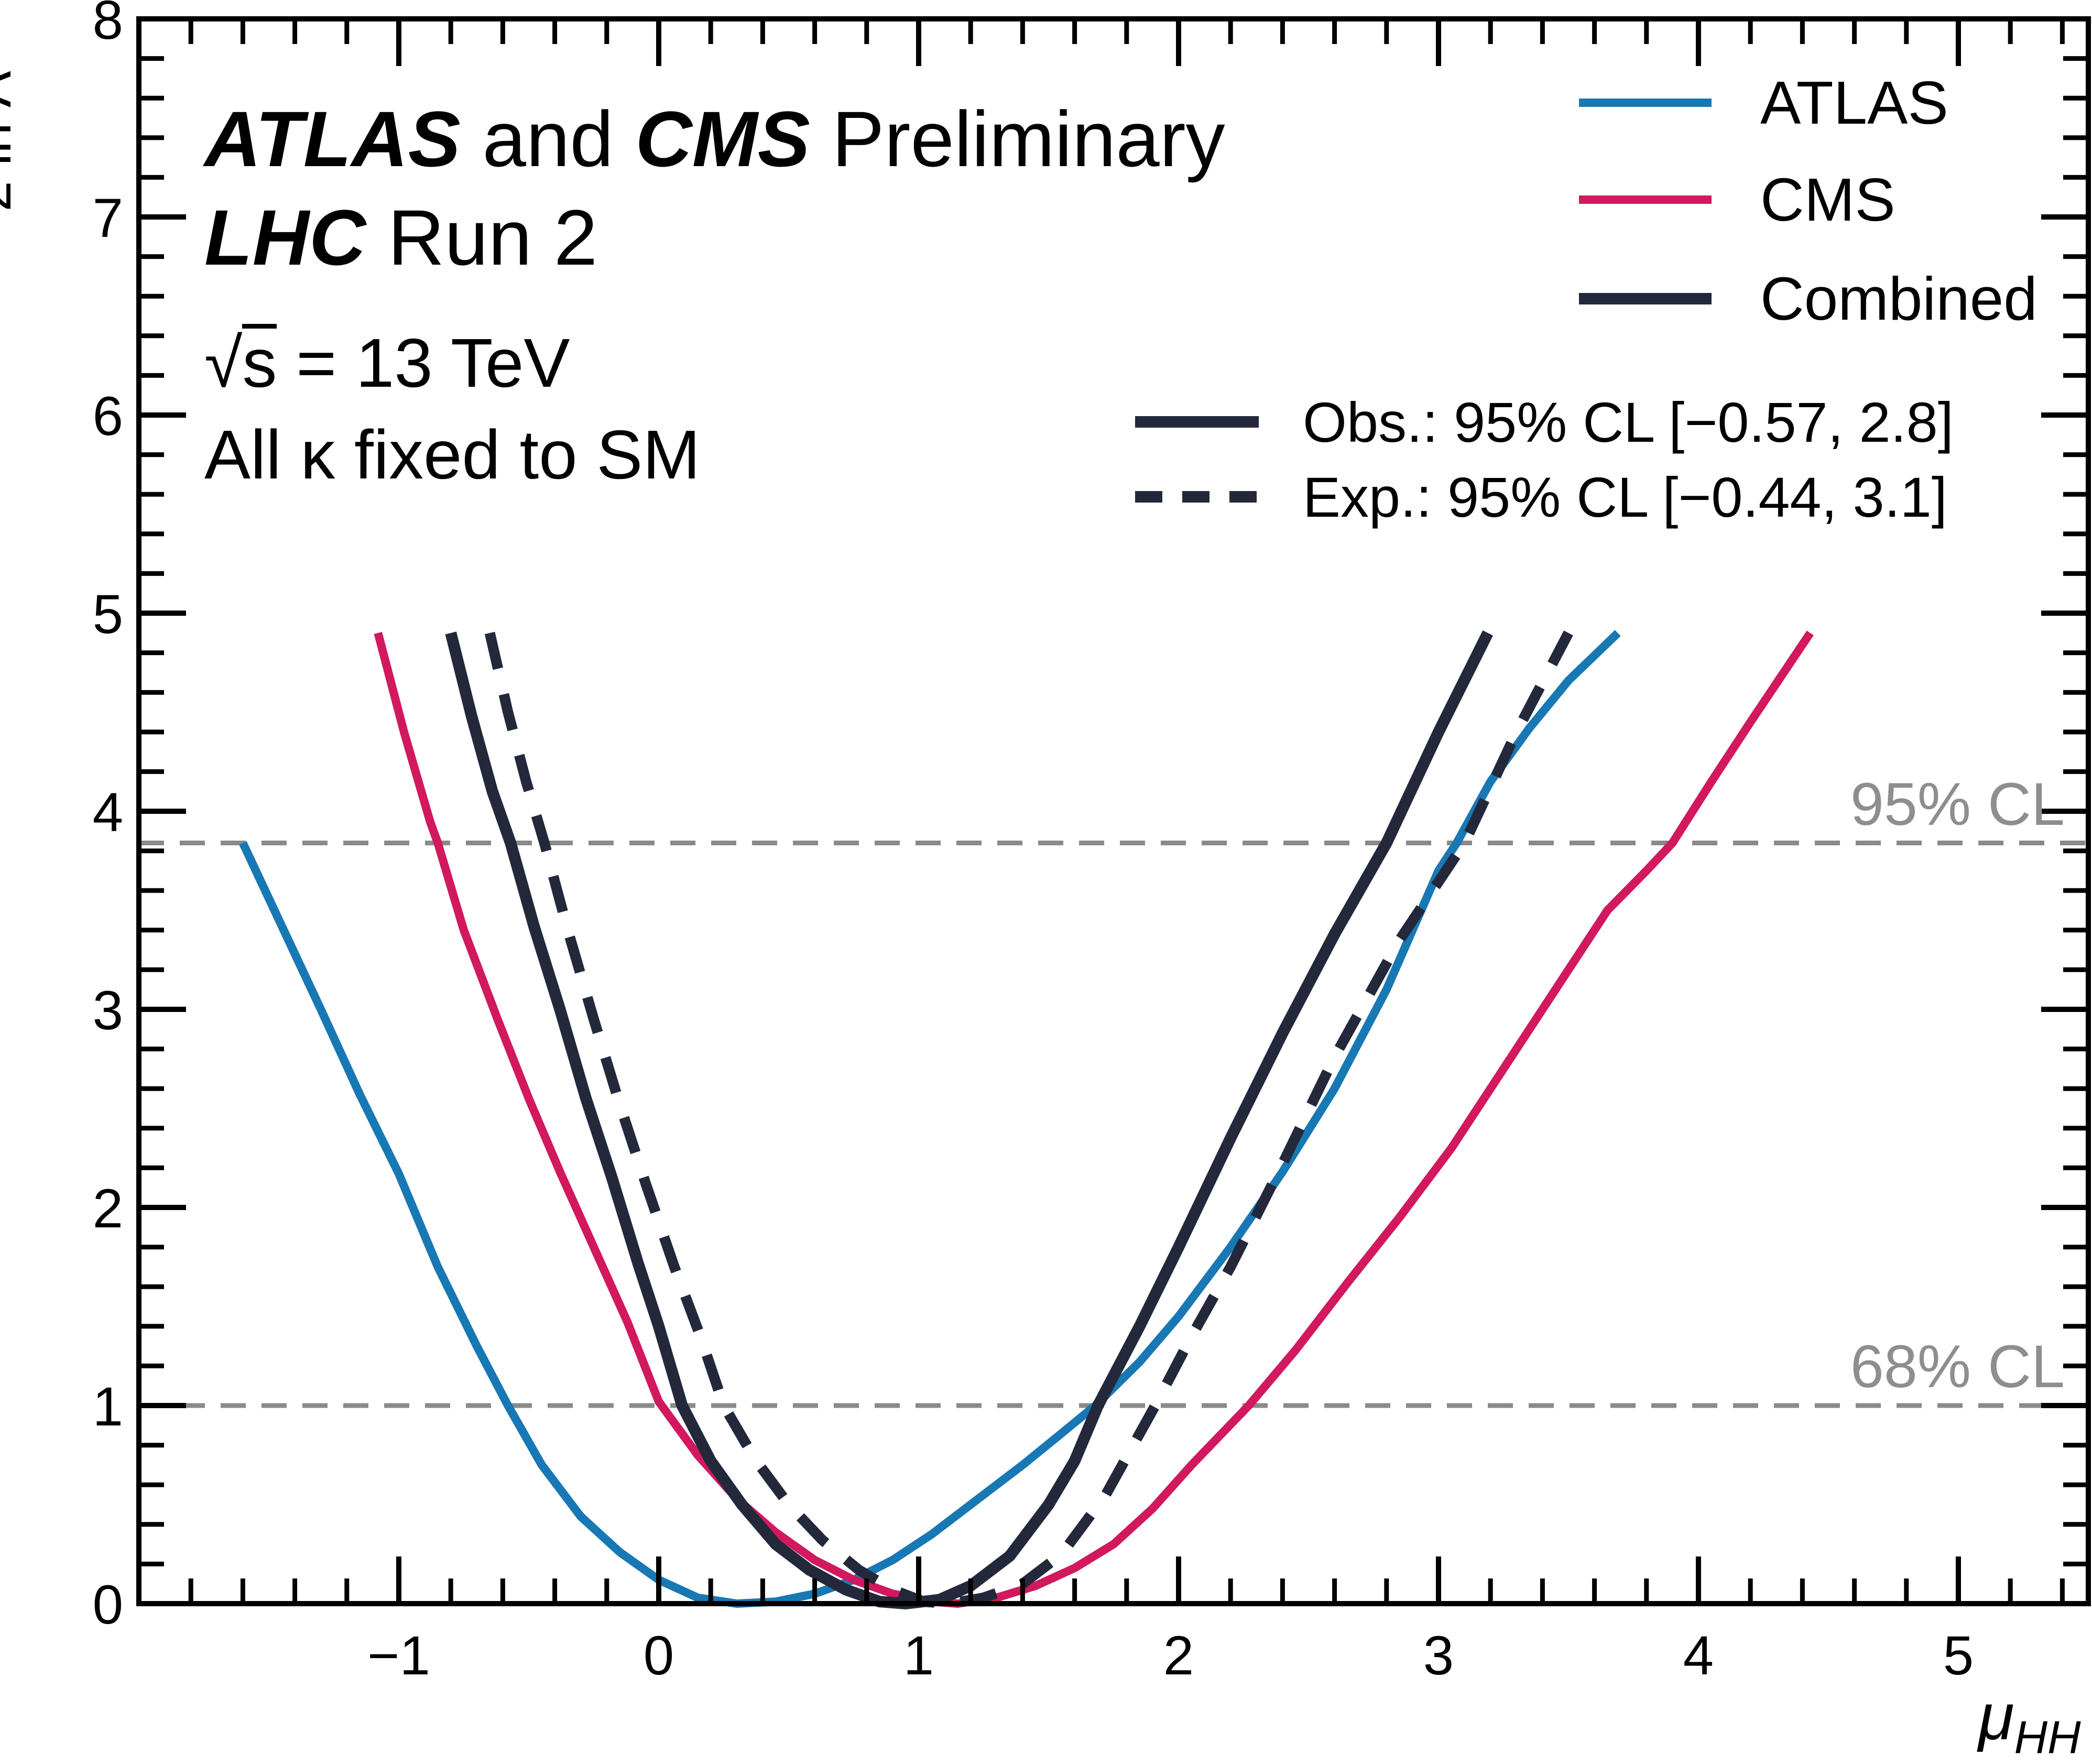 This screenshot has width=2092, height=1764. Describe the element at coordinates (918, 1655) in the screenshot. I see `x-tick-label: 1` at that location.